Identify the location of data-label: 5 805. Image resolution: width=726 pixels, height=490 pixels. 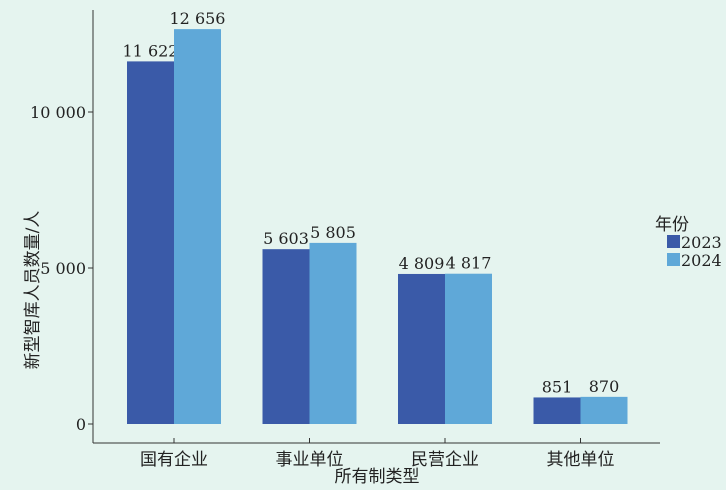
(333, 232).